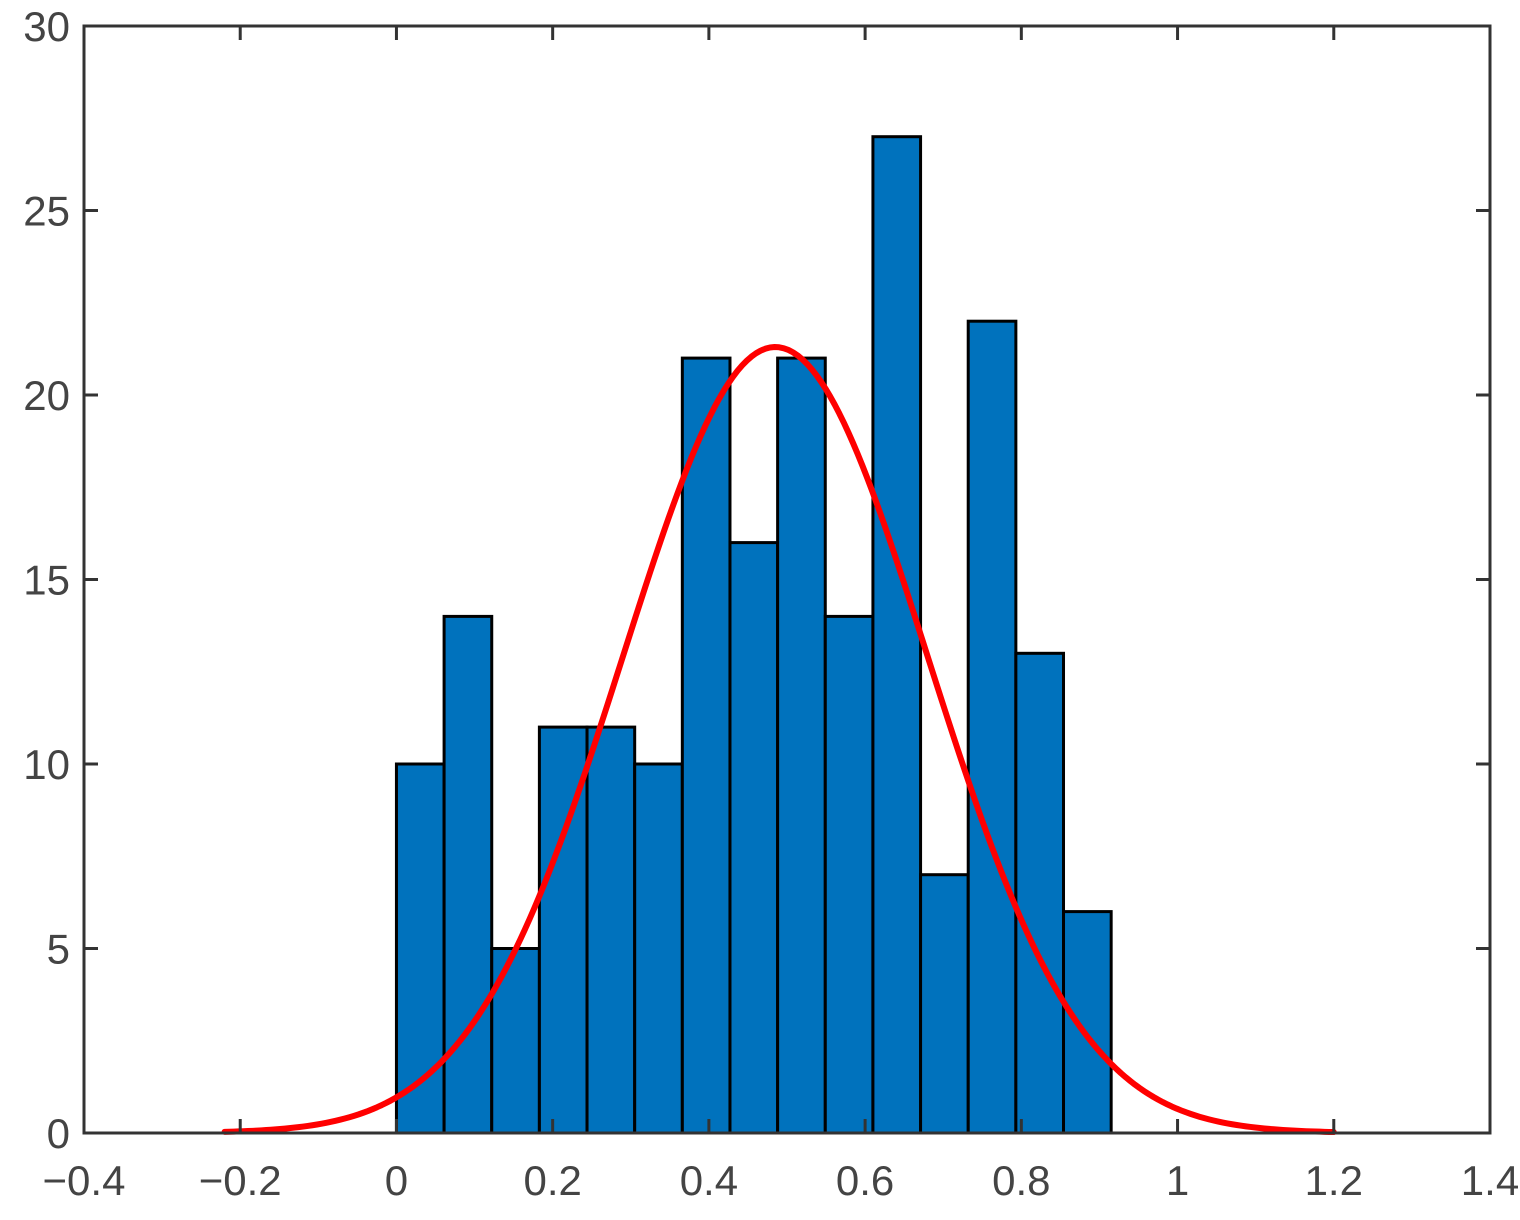 Image resolution: width=1520 pixels, height=1220 pixels. Describe the element at coordinates (46, 395) in the screenshot. I see `y-tick-label: 20` at that location.